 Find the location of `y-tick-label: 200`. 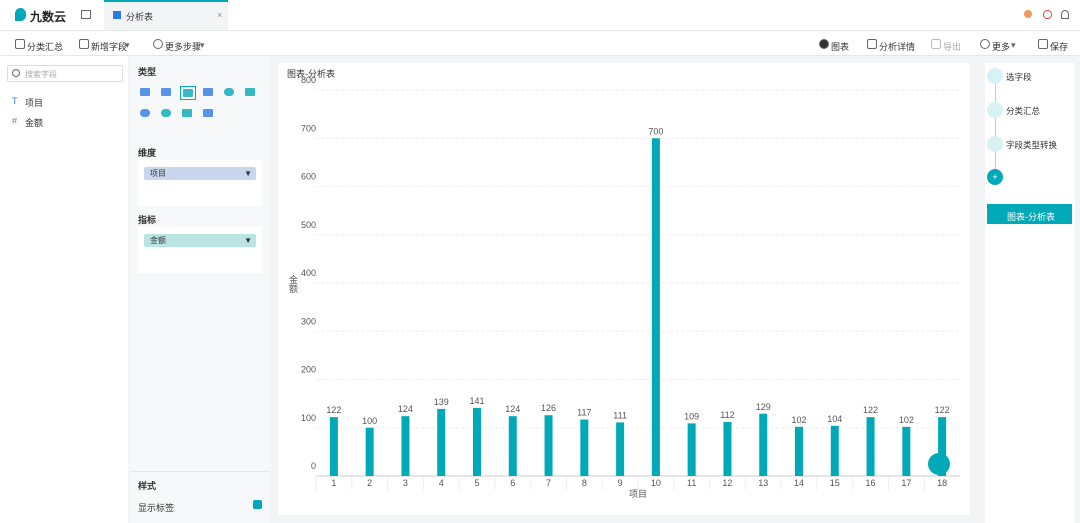

y-tick-label: 200 is located at coordinates (308, 370).